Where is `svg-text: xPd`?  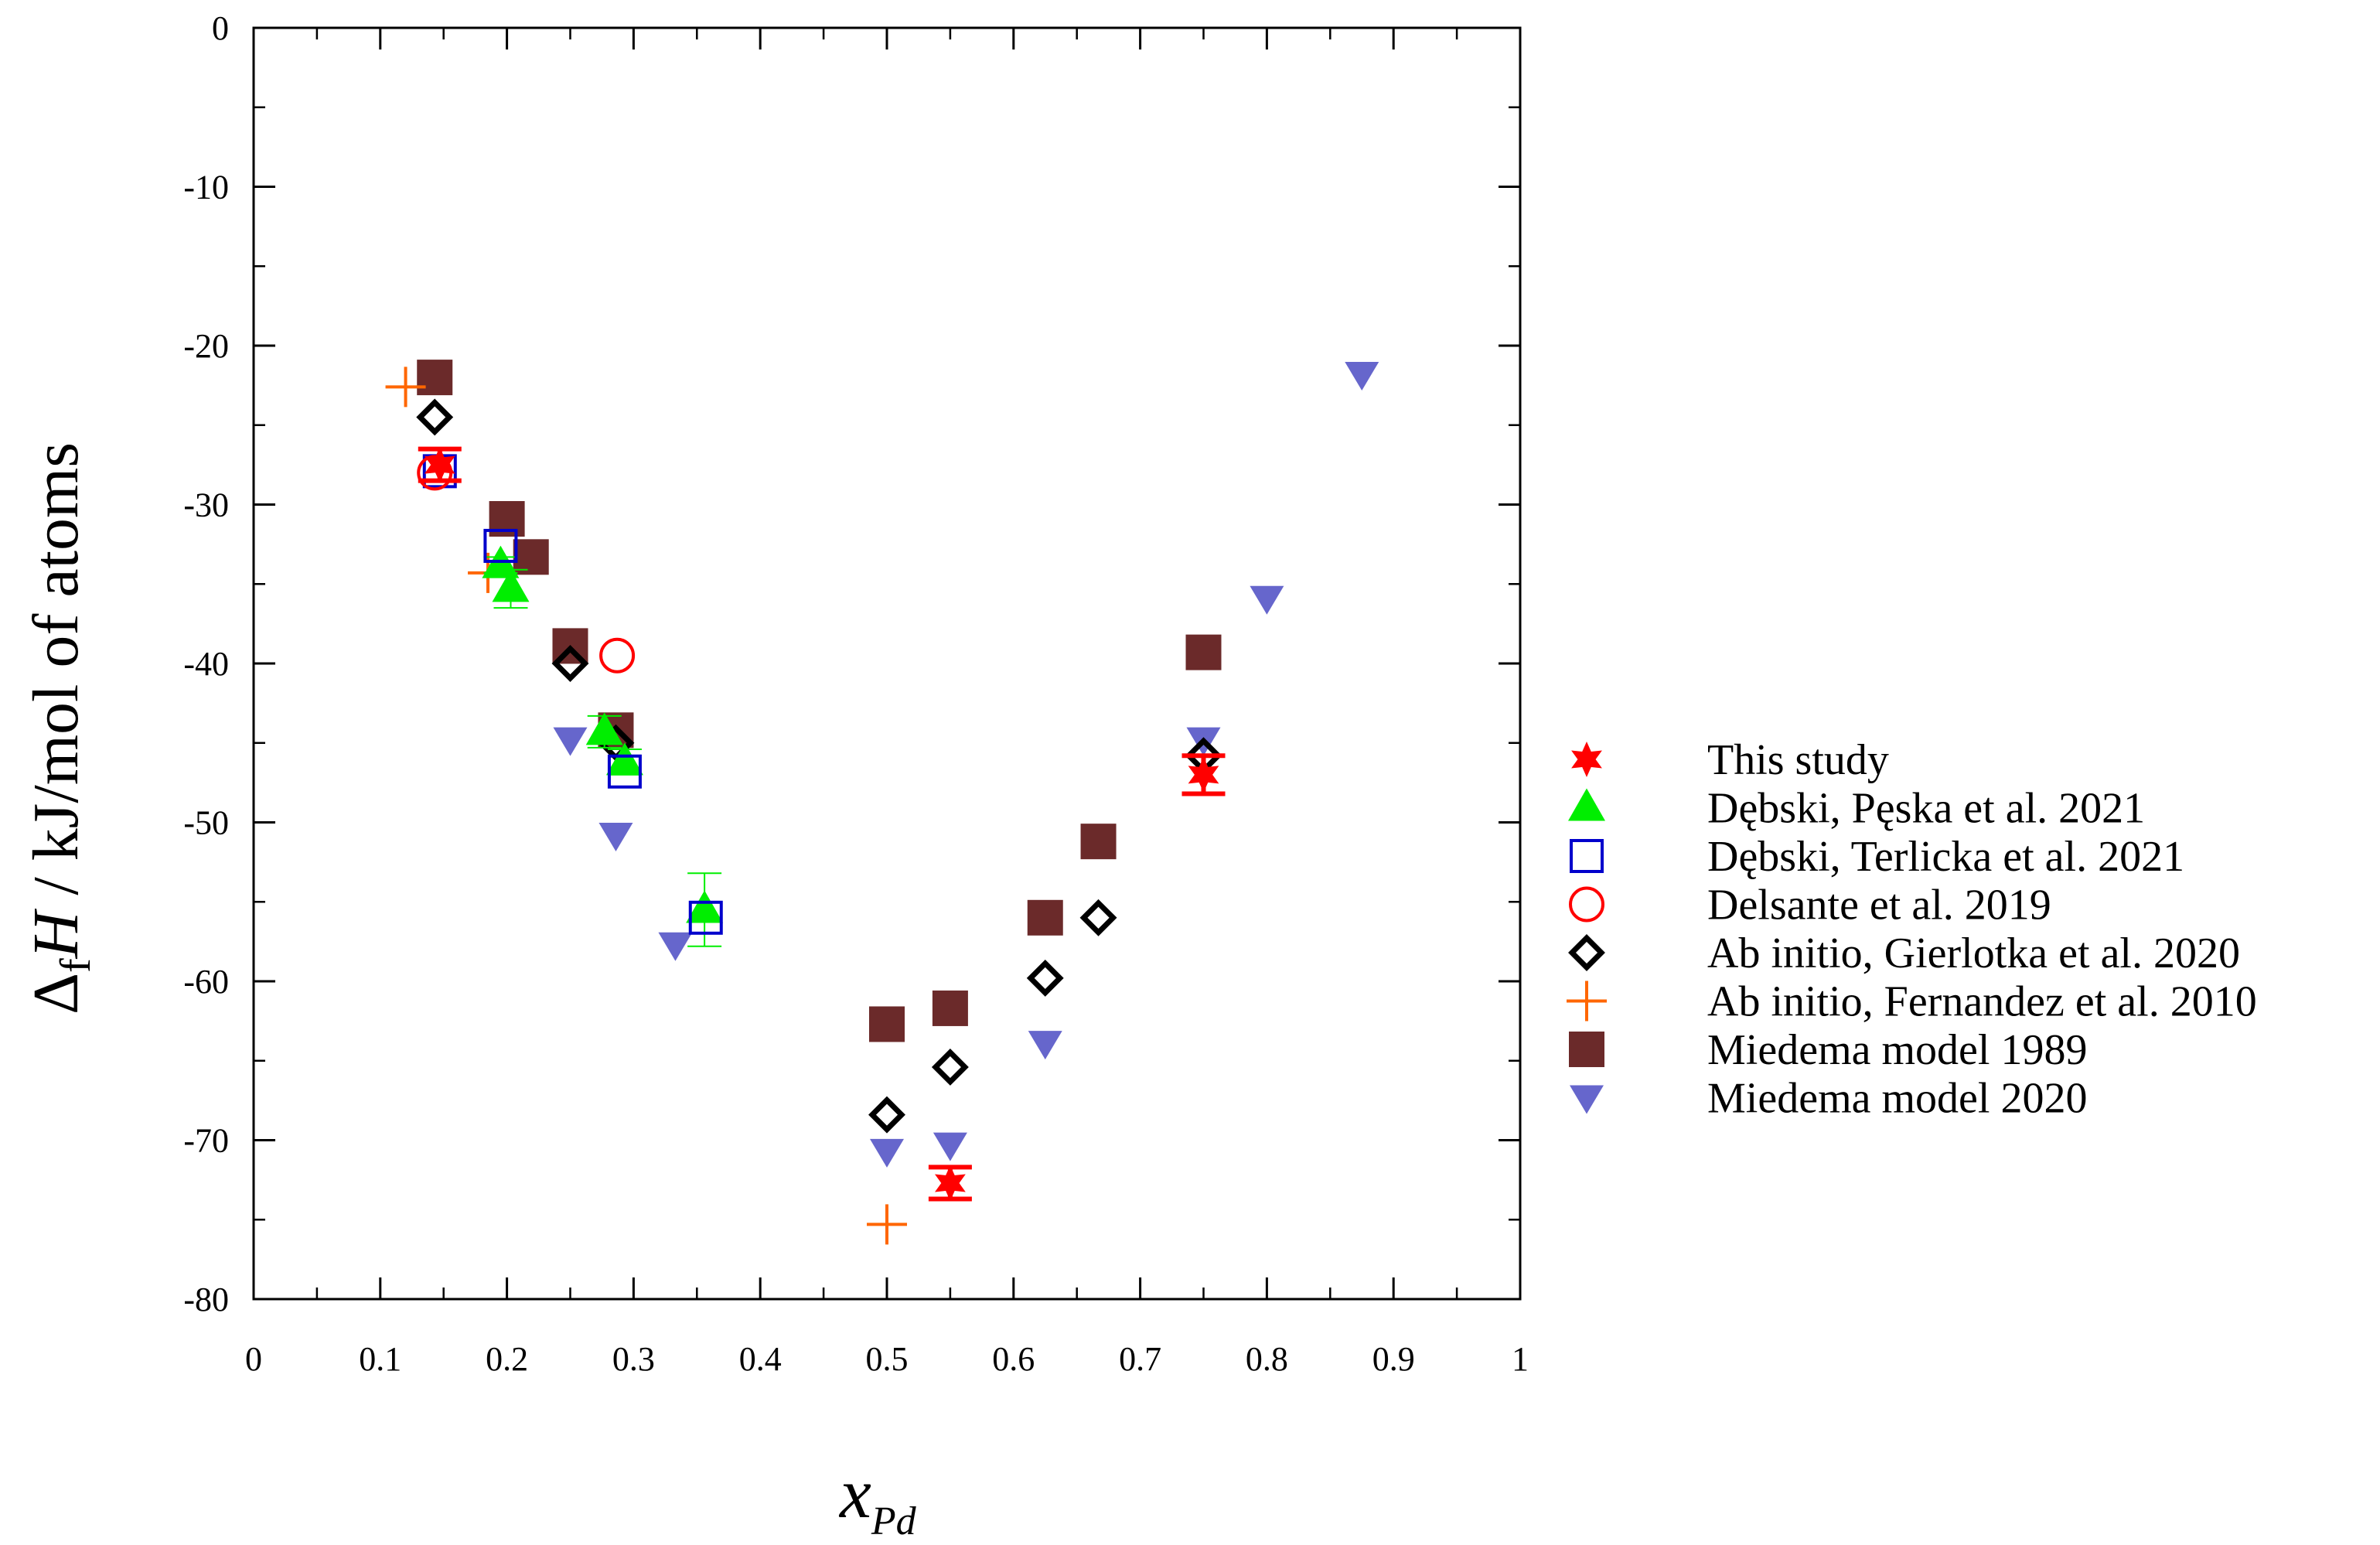
svg-text: xPd is located at coordinates (877, 1498).